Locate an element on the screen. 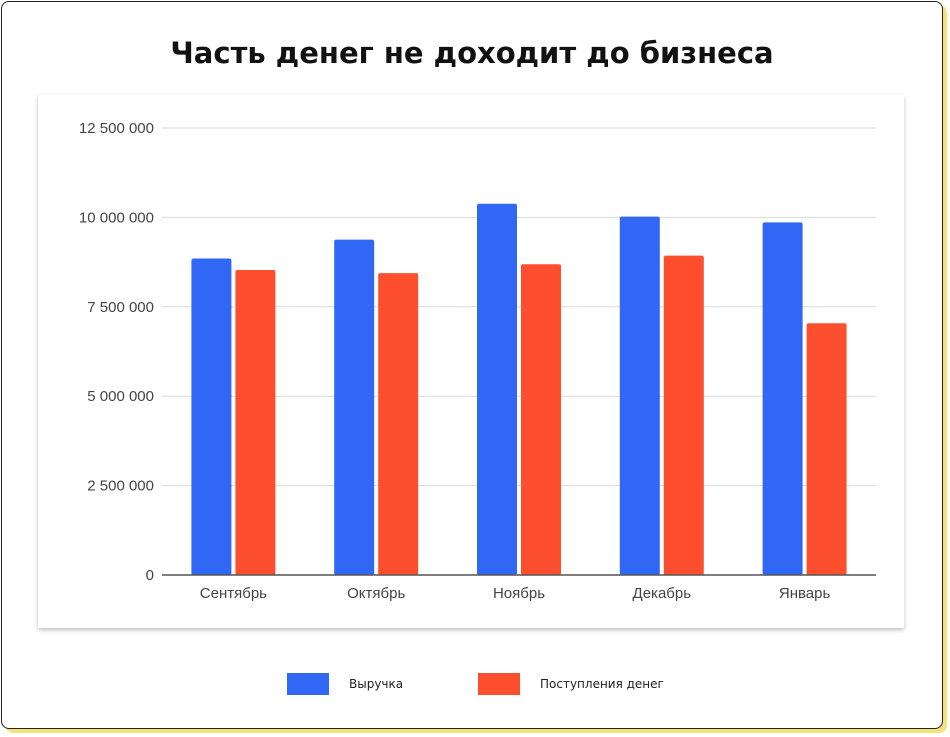  x-tick-label: Декабрь is located at coordinates (662, 593).